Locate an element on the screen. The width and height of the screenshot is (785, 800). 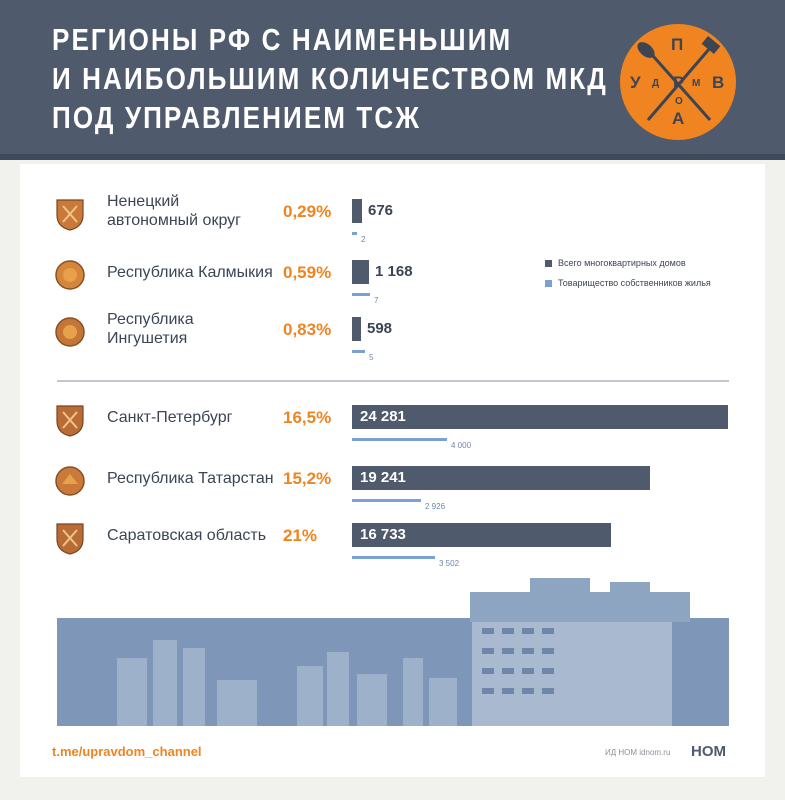
logo-letter-u: У is located at coordinates (635, 82).